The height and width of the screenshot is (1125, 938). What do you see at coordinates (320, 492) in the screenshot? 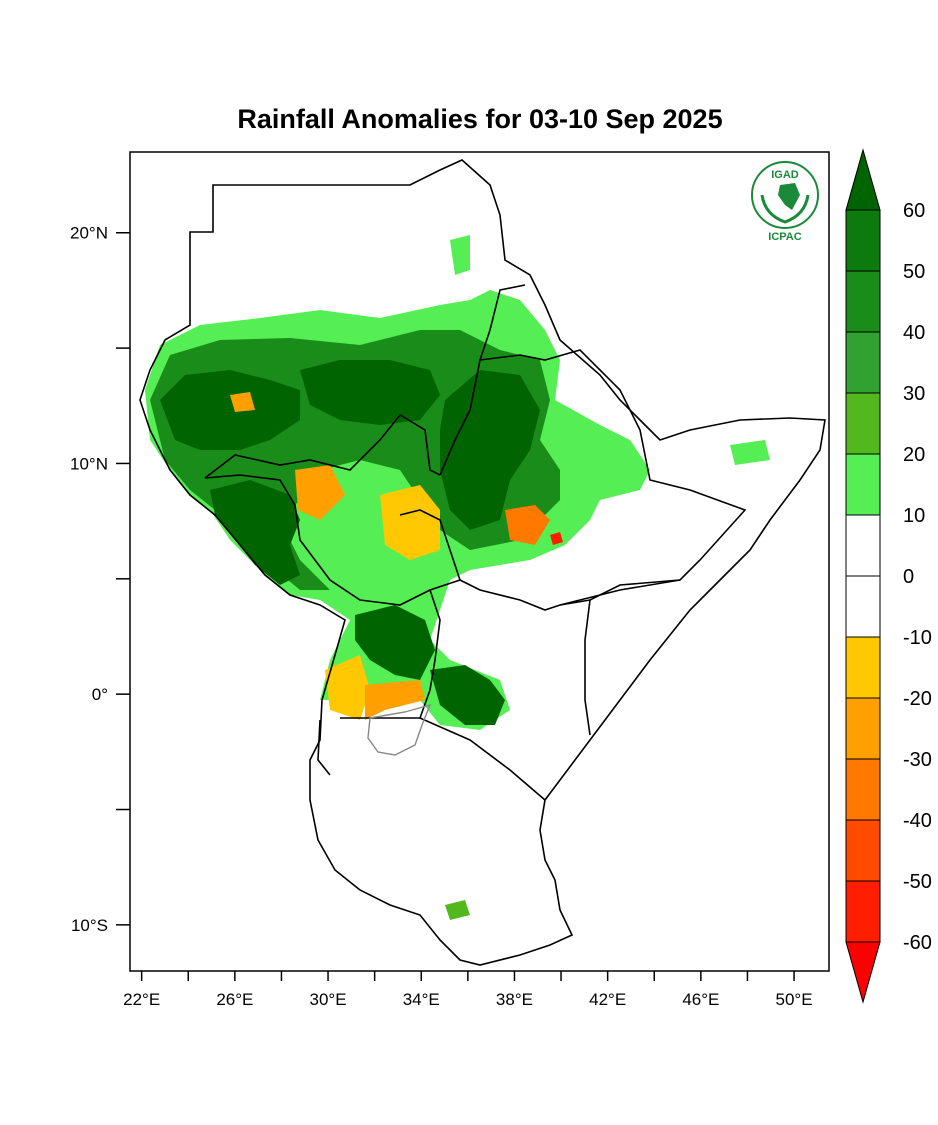
I see `dry-region-darfur` at bounding box center [320, 492].